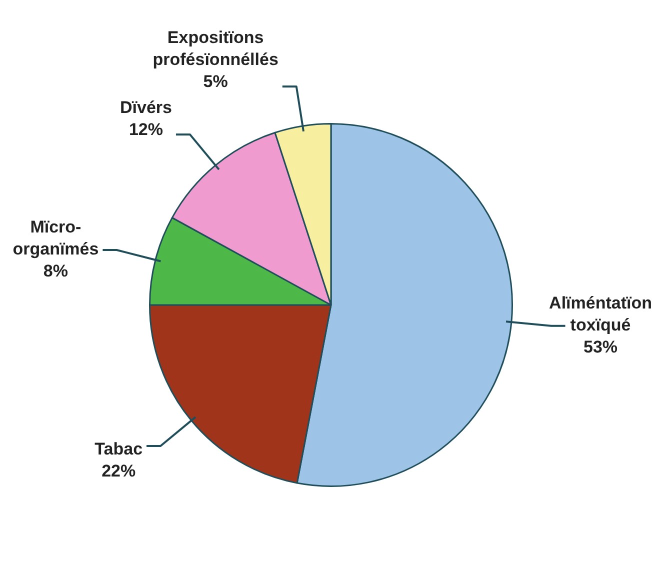 This screenshot has width=662, height=580. Describe the element at coordinates (215, 49) in the screenshot. I see `slice-label: Expositïons profésïonnéllés` at that location.